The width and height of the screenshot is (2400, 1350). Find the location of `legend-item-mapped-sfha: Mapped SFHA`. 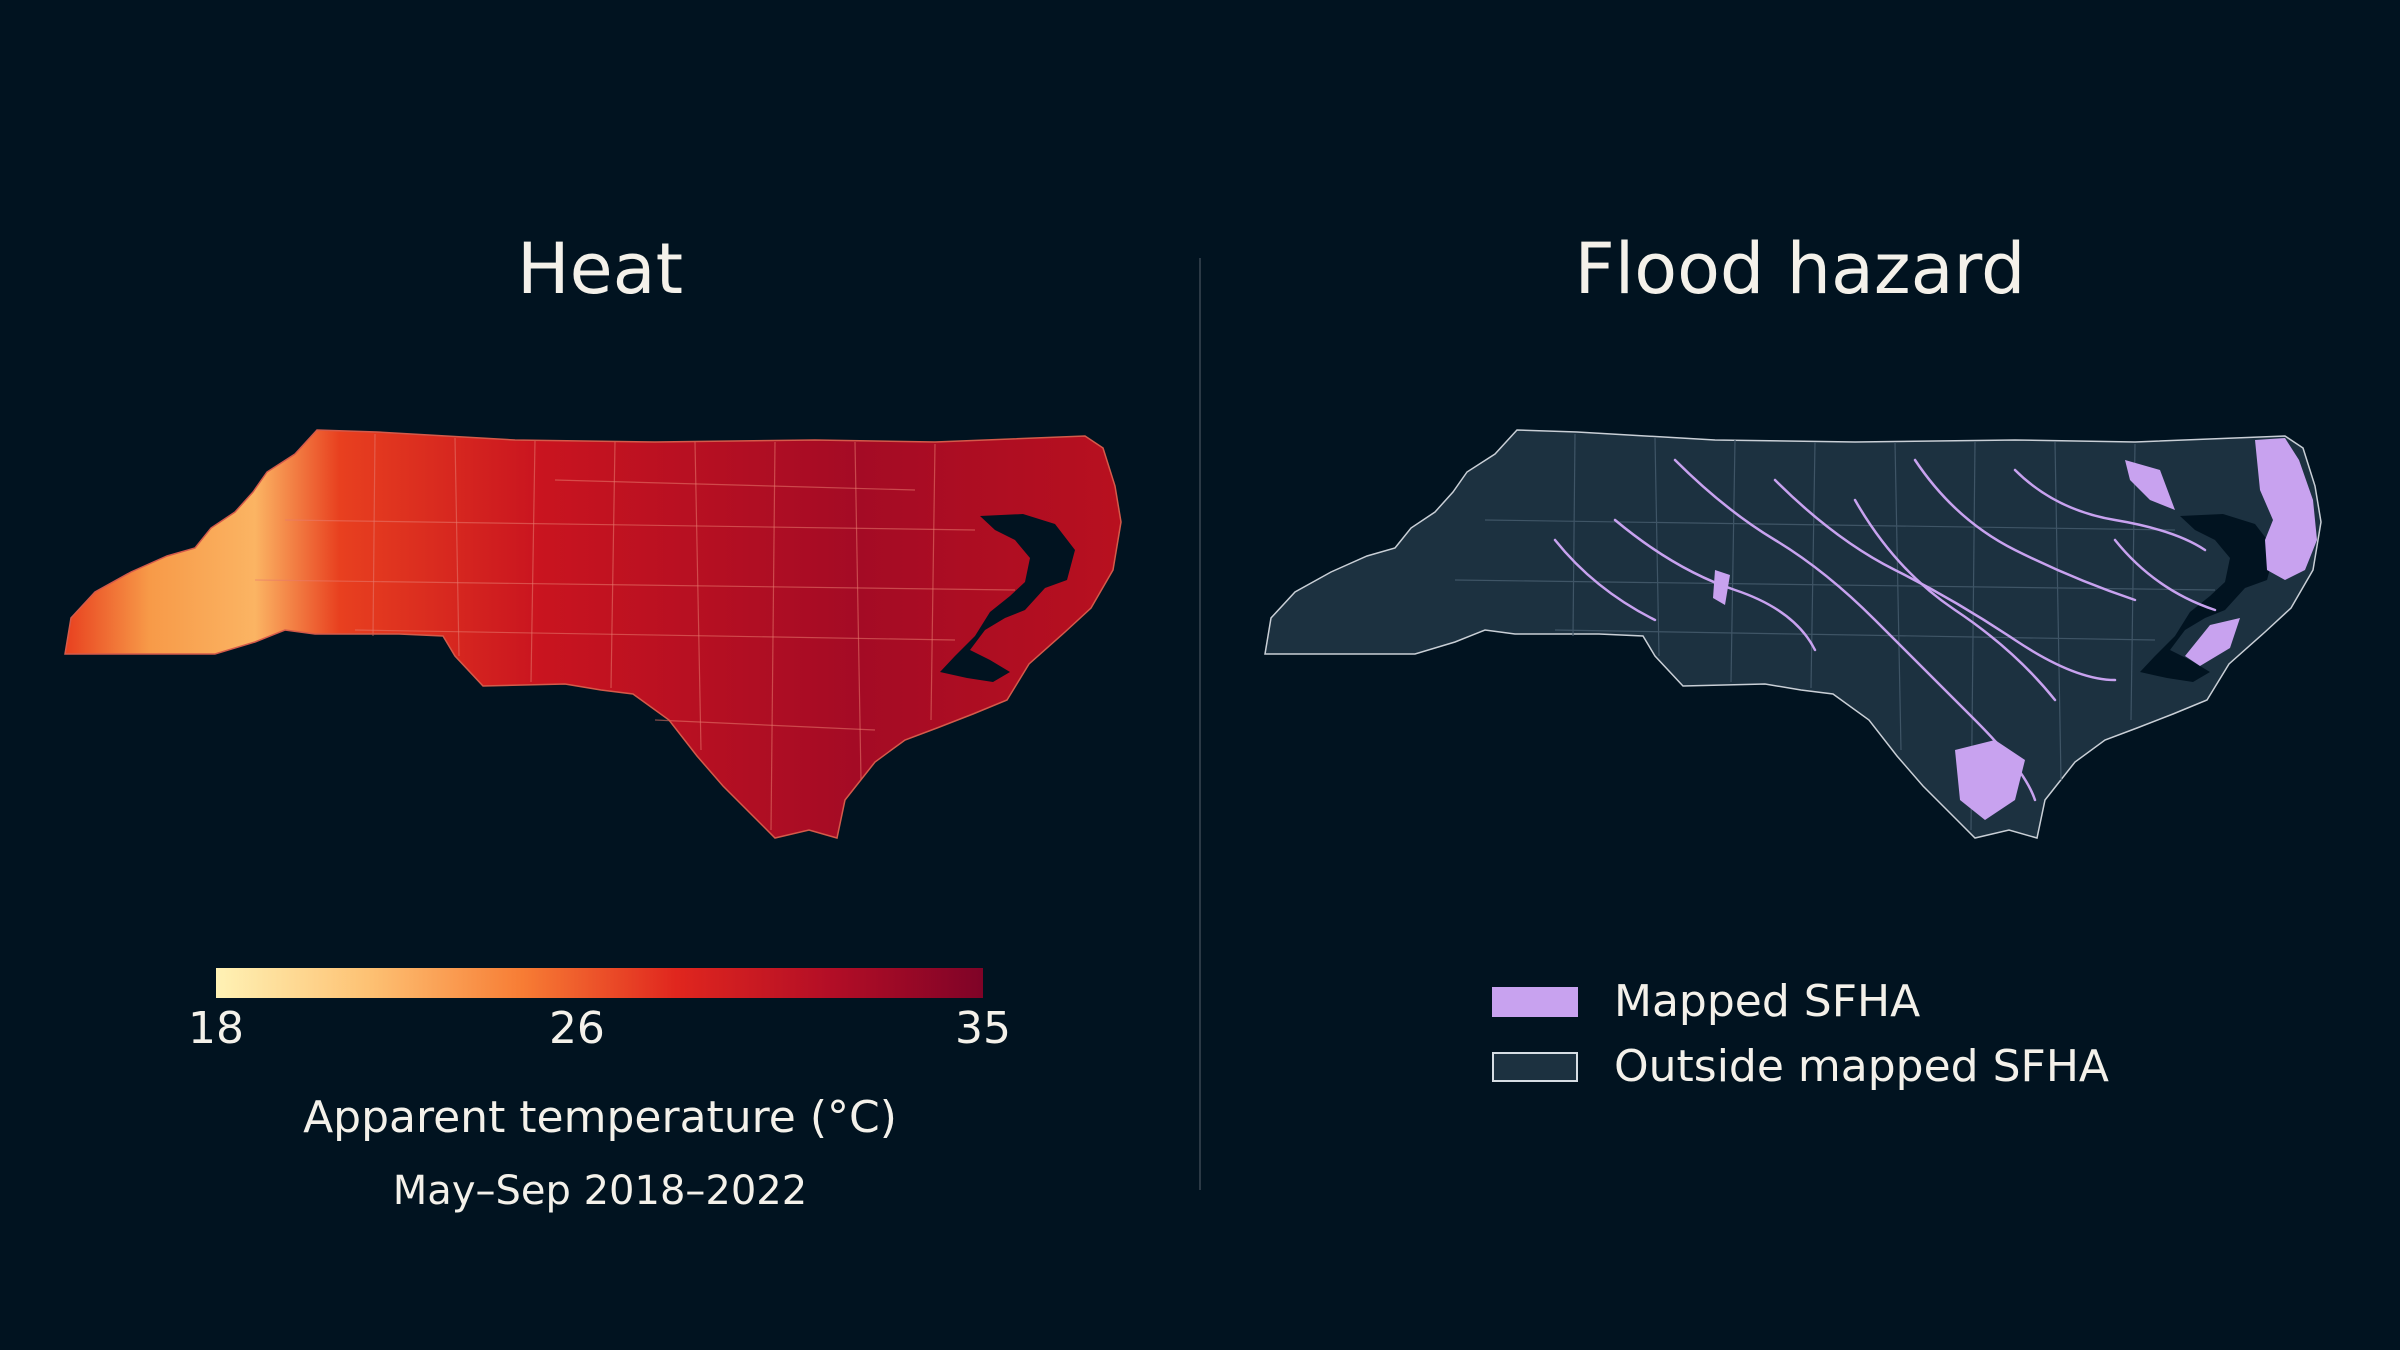

legend-item-mapped-sfha: Mapped SFHA is located at coordinates (1706, 1001).